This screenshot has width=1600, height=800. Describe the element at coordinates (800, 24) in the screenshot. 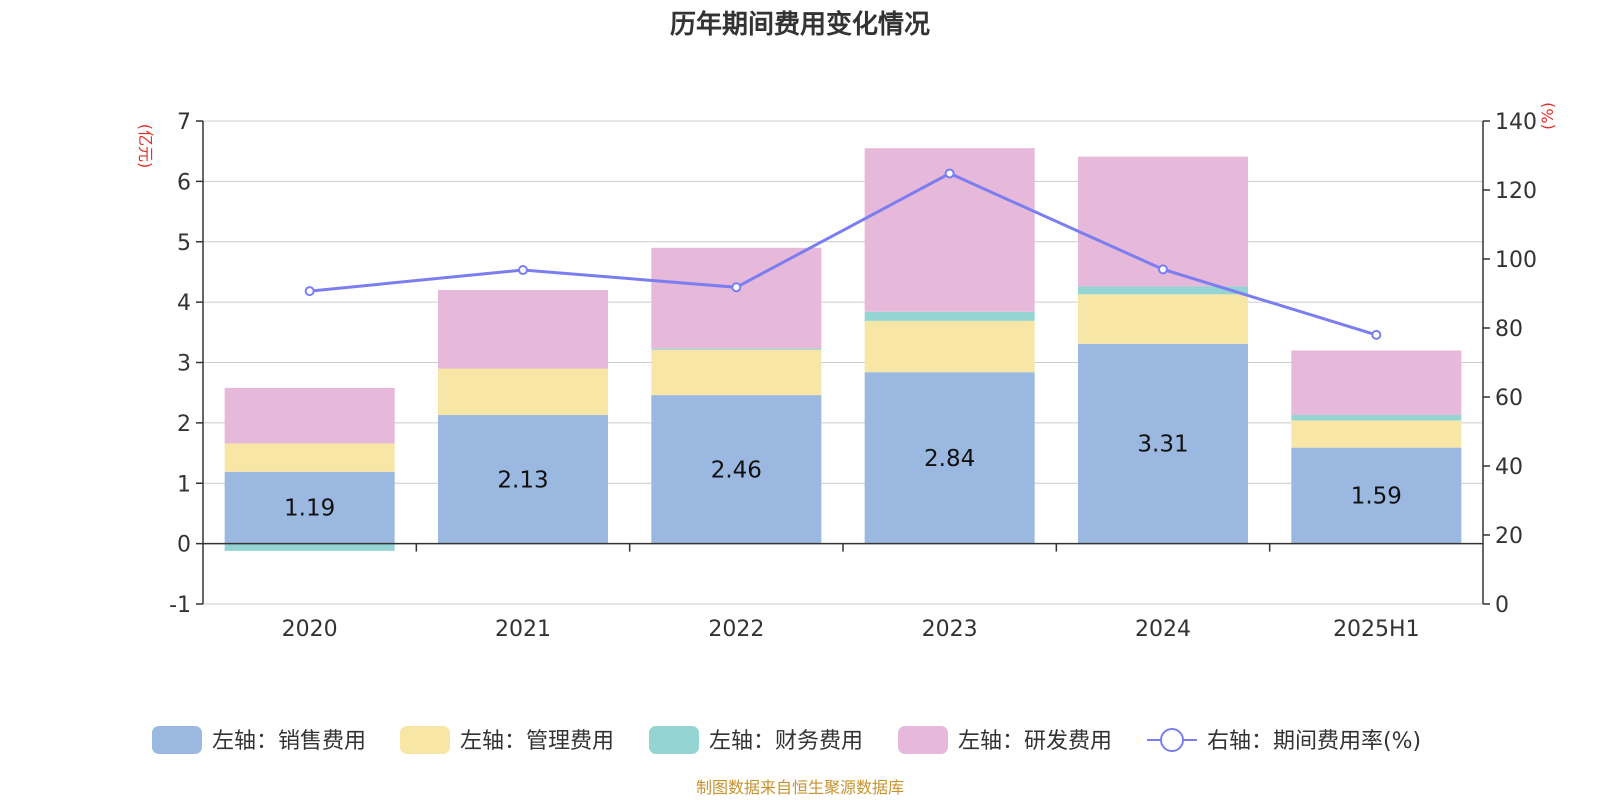

I see `chart-title: 历年期间费用变化情况` at that location.